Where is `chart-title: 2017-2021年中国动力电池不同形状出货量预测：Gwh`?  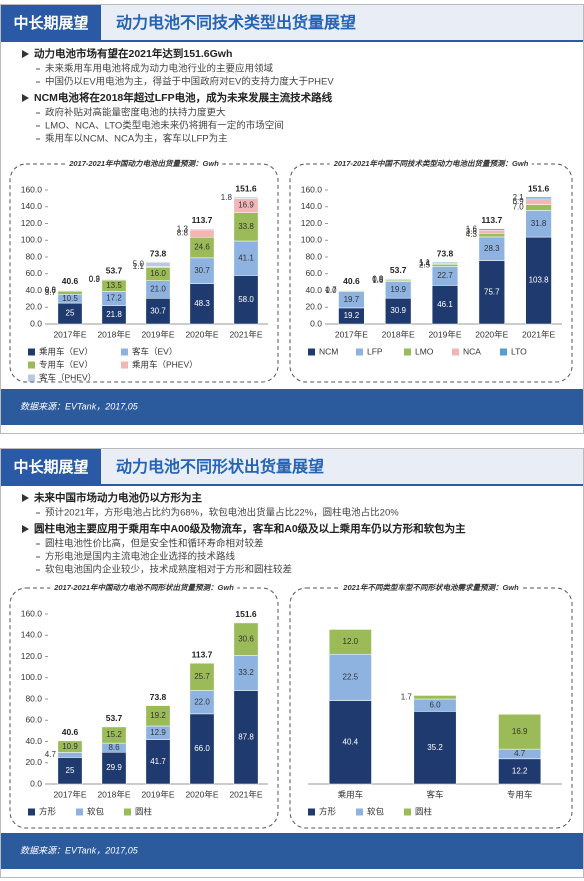
chart-title: 2017-2021年中国动力电池不同形状出货量预测：Gwh is located at coordinates (143, 587).